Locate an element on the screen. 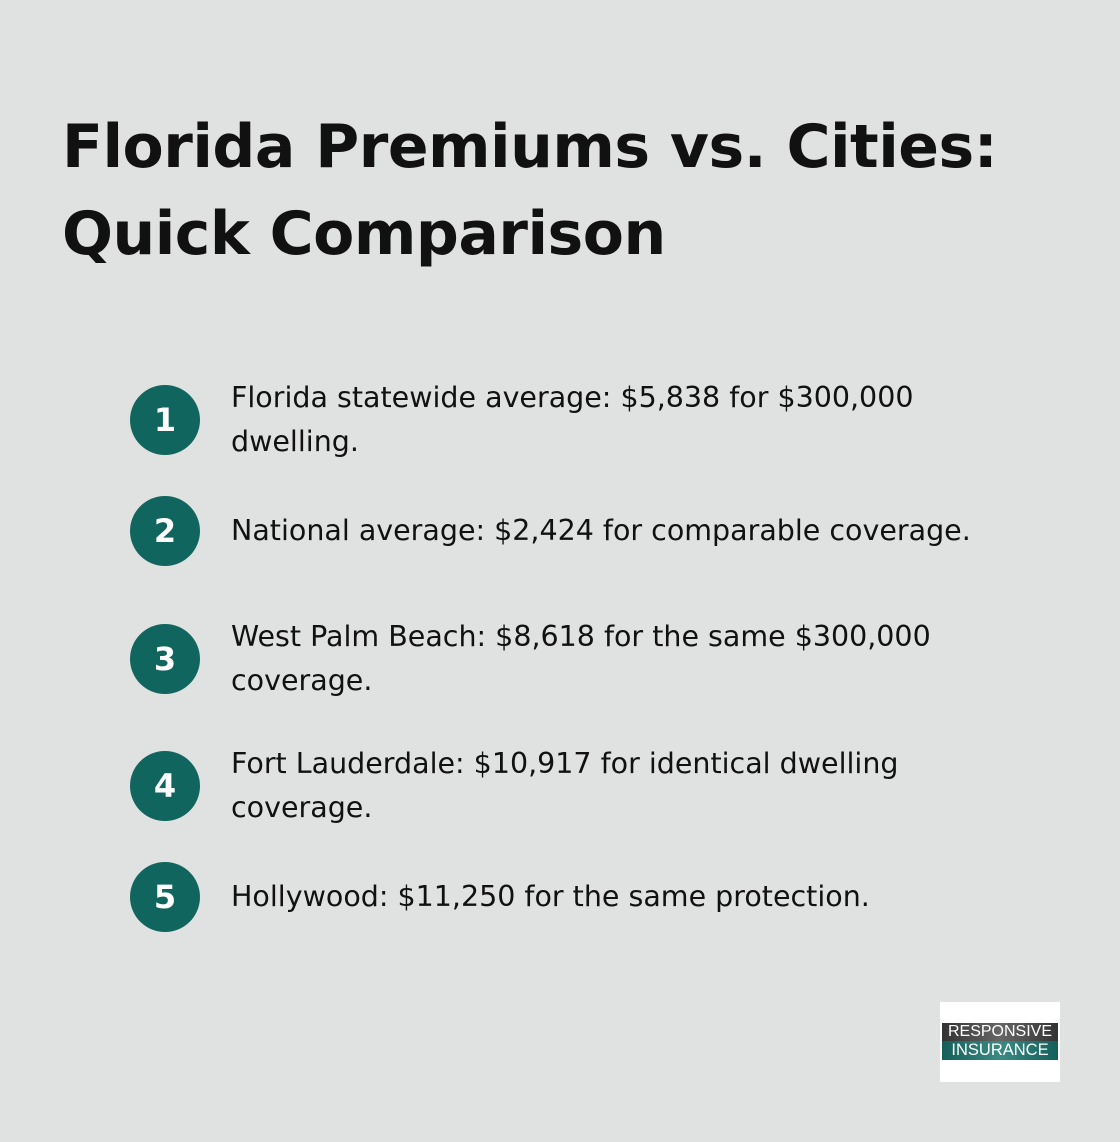 The image size is (1120, 1142). logo-line1: RESPONSIVE is located at coordinates (1000, 1032).